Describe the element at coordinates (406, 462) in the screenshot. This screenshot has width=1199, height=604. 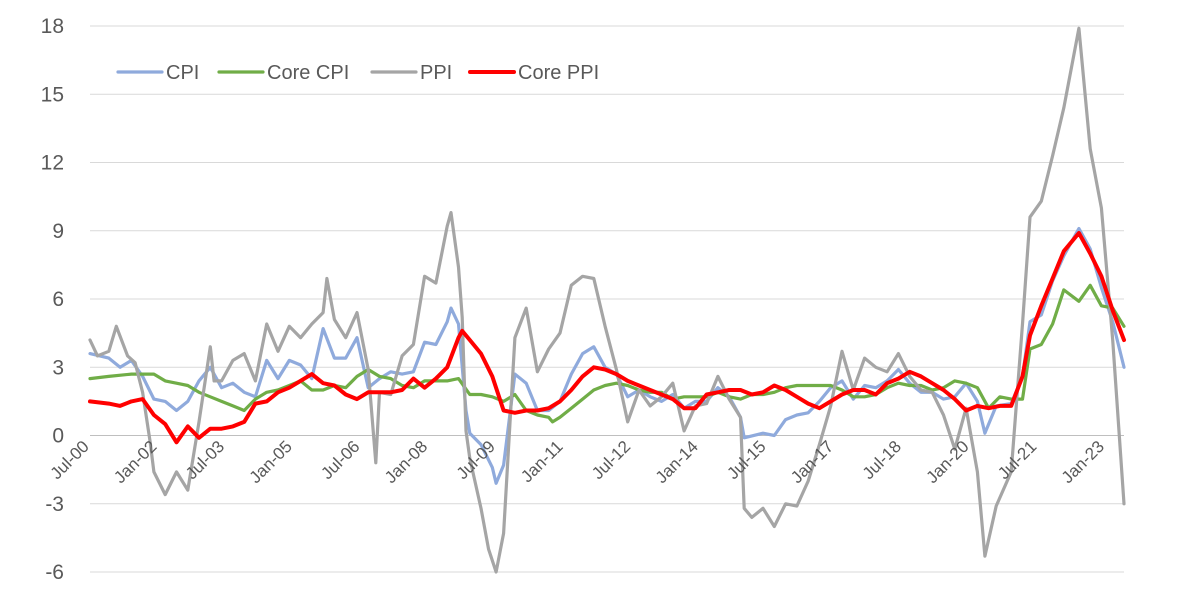
I see `x-tick-label: Jan-08` at that location.